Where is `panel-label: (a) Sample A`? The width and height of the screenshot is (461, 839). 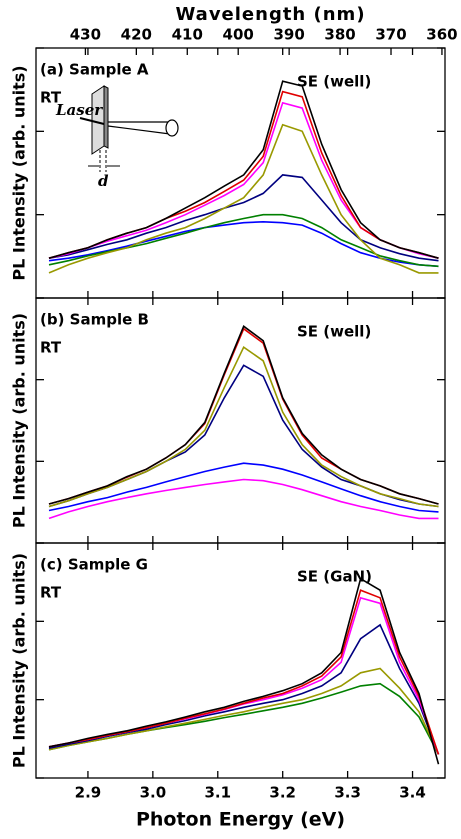
panel-label: (a) Sample A is located at coordinates (94, 70).